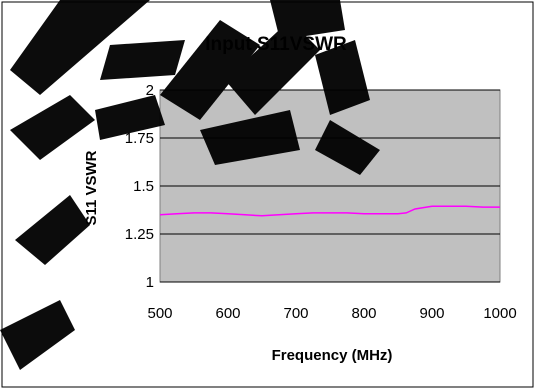 The image size is (536, 390). What do you see at coordinates (91, 187) in the screenshot?
I see `y-axis-title: S11 VSWR` at bounding box center [91, 187].